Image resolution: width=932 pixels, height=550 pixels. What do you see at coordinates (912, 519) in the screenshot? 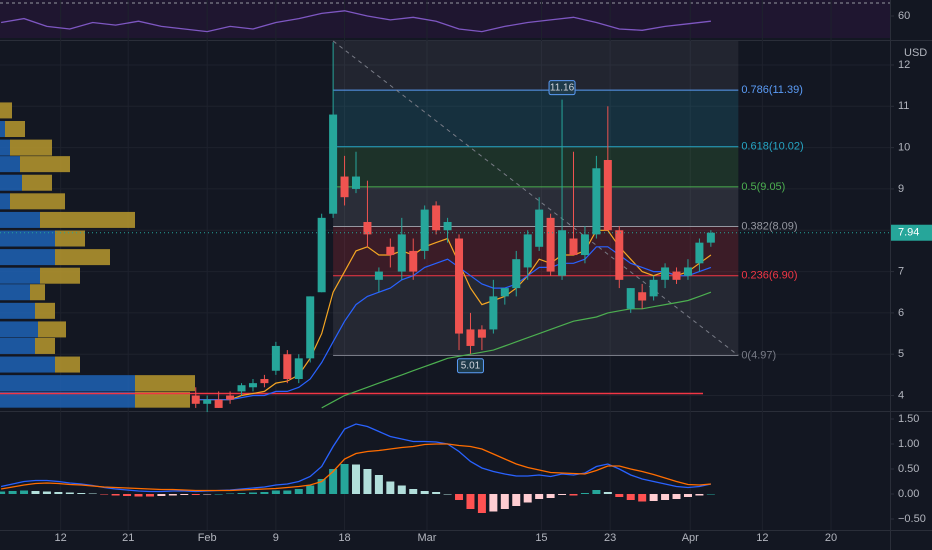
I see `y-tick-label: −0.50` at bounding box center [912, 519].